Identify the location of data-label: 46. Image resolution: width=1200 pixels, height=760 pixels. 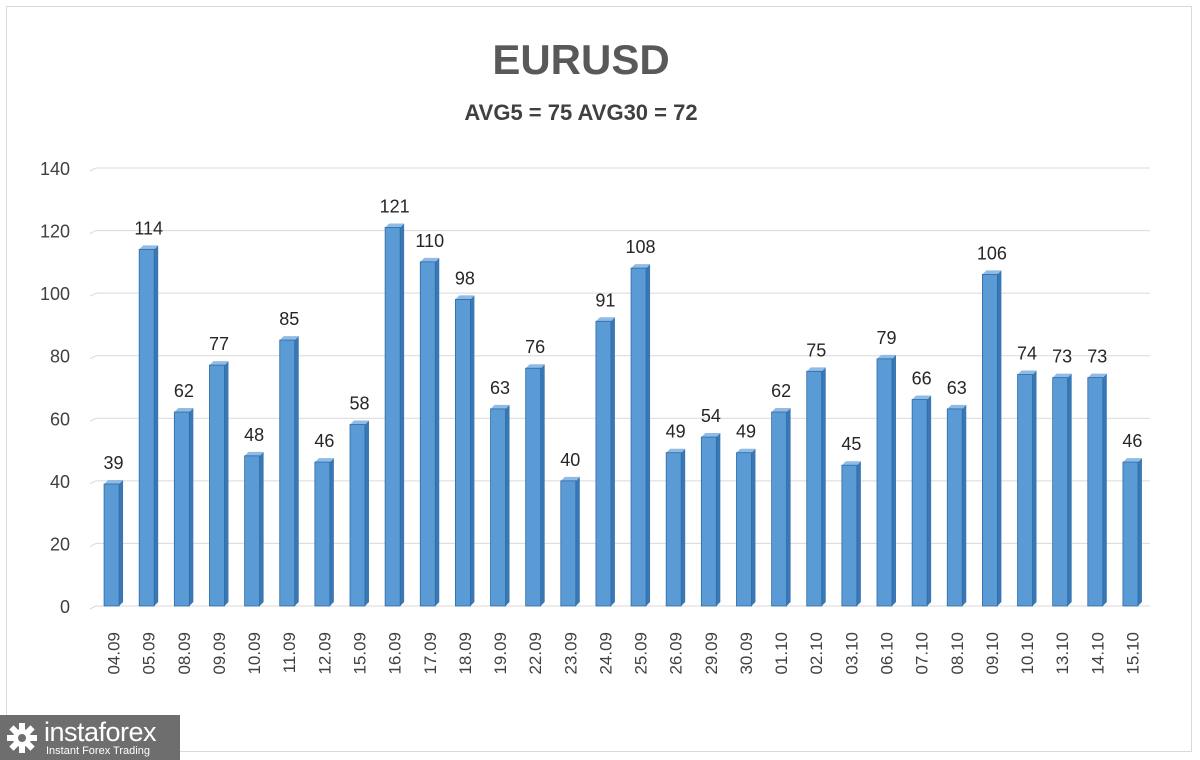
(1132, 441).